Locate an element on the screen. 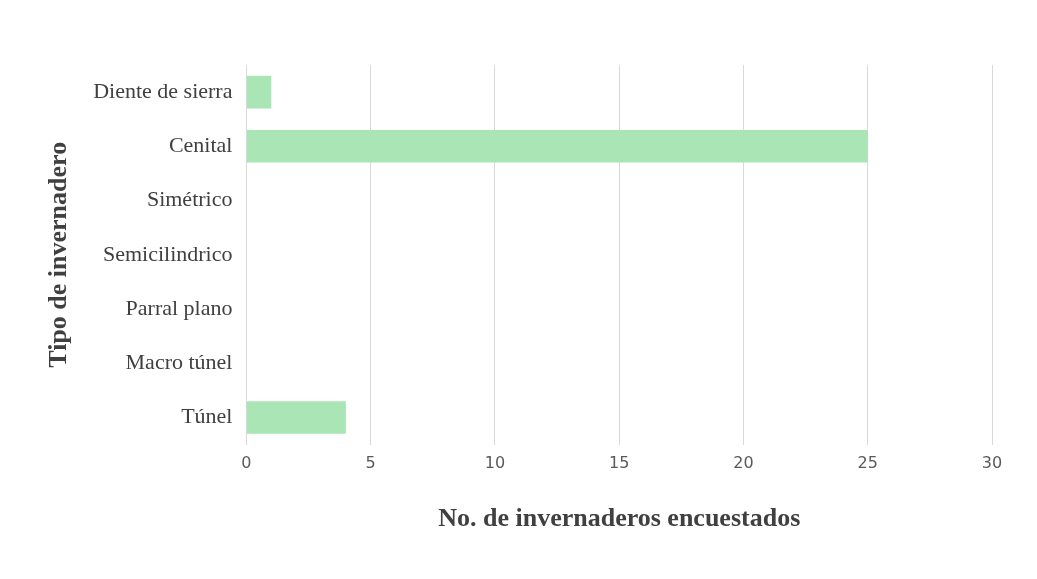  y-tick-label: Semicilindrico is located at coordinates (167, 253).